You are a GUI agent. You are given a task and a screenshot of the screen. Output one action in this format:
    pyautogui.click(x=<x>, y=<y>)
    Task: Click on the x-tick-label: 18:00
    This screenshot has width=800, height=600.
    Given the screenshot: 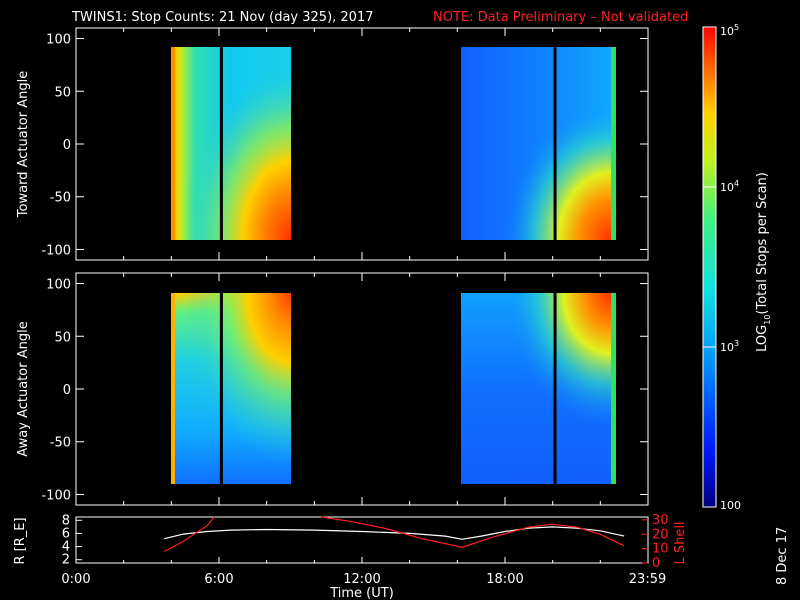 What is the action you would take?
    pyautogui.click(x=504, y=579)
    